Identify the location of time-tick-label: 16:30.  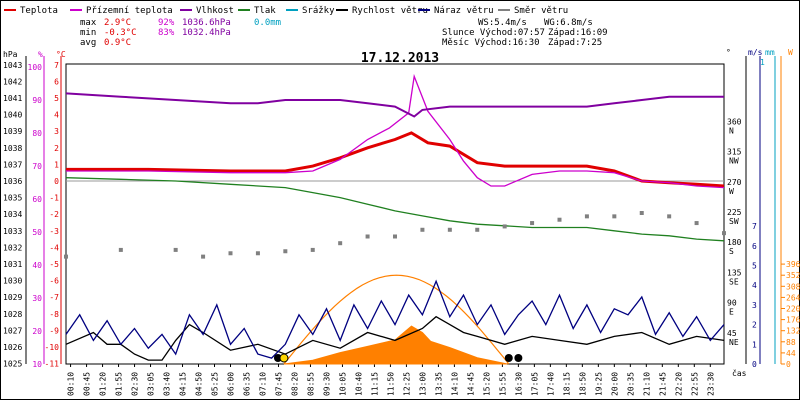
(518, 384).